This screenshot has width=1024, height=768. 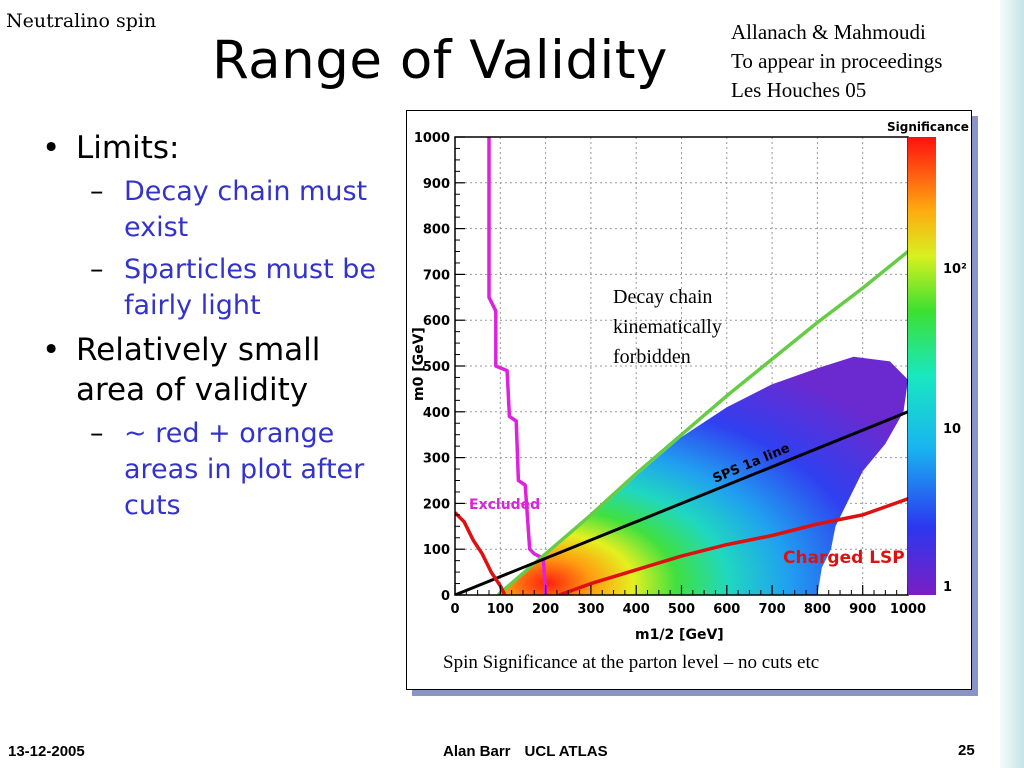 I want to click on y-tick-label: 1000, so click(x=432, y=138).